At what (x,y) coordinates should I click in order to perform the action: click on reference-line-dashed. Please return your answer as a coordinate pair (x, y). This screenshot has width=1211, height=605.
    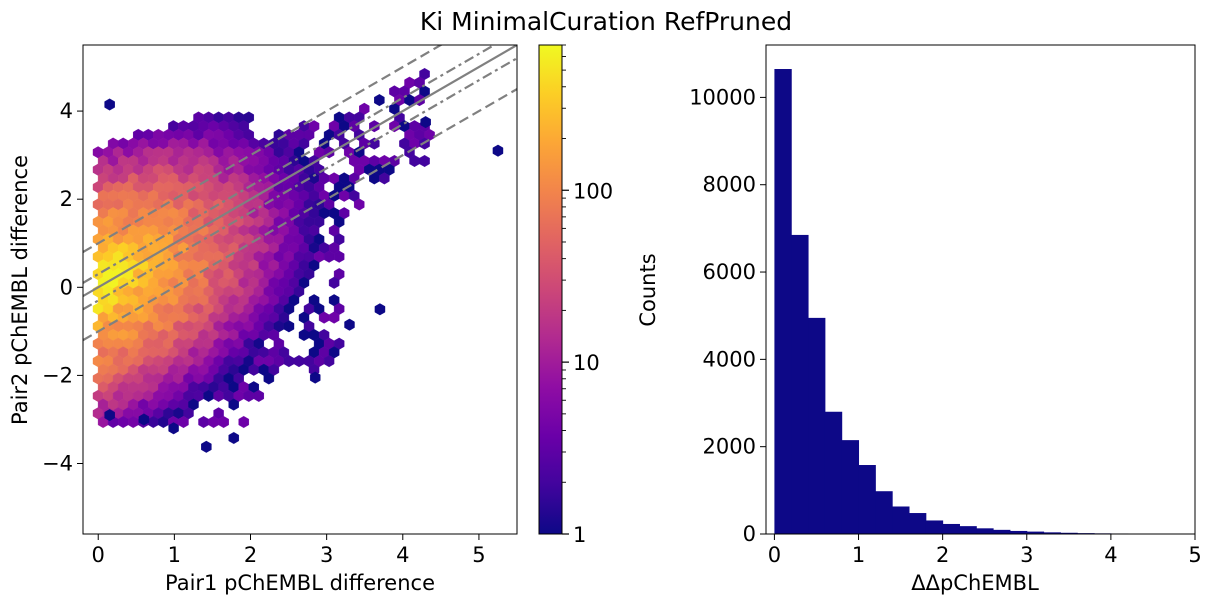
    Looking at the image, I should click on (263, 149).